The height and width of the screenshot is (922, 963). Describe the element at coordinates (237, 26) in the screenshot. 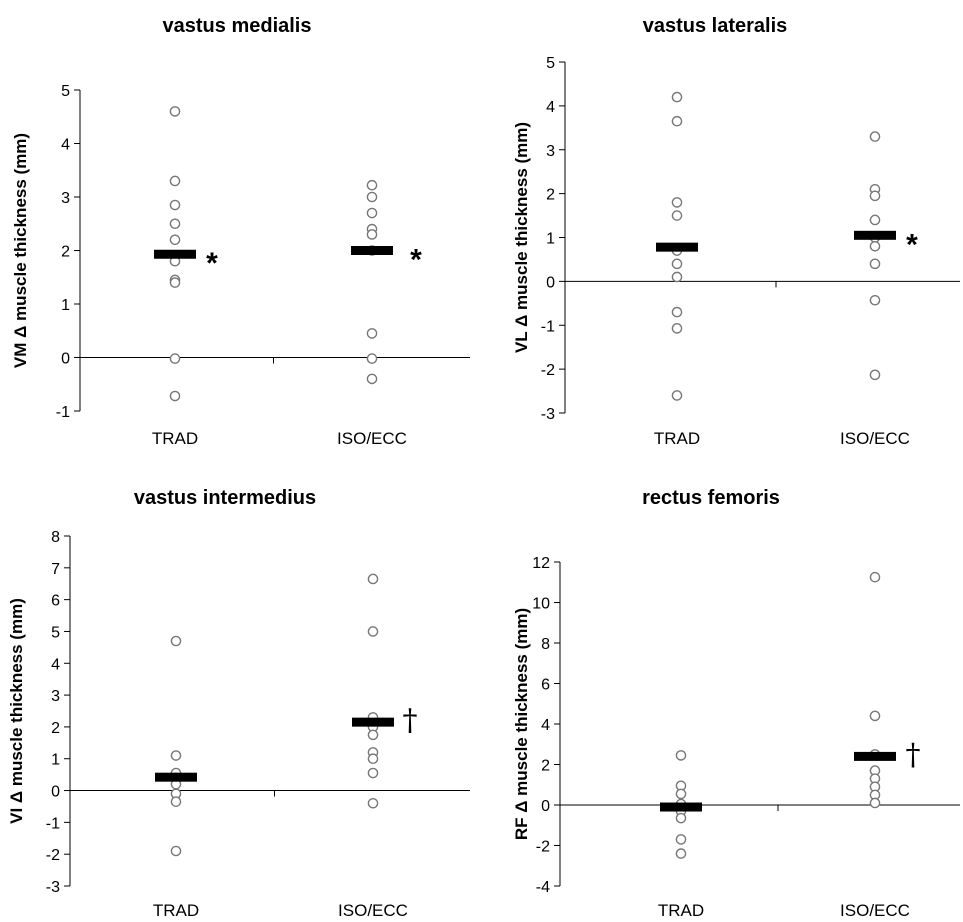

I see `chart-title: vastus medialis` at that location.